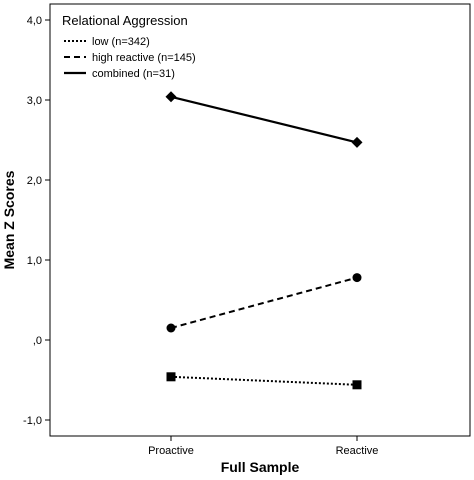  Describe the element at coordinates (357, 451) in the screenshot. I see `x-tick-label: Reactive` at that location.